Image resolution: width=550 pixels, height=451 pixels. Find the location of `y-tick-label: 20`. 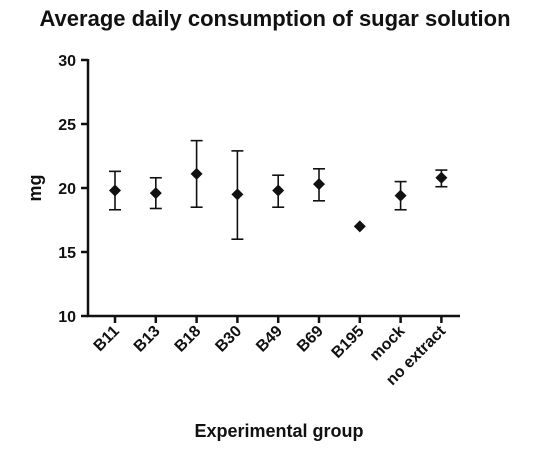

y-tick-label: 20 is located at coordinates (67, 189).